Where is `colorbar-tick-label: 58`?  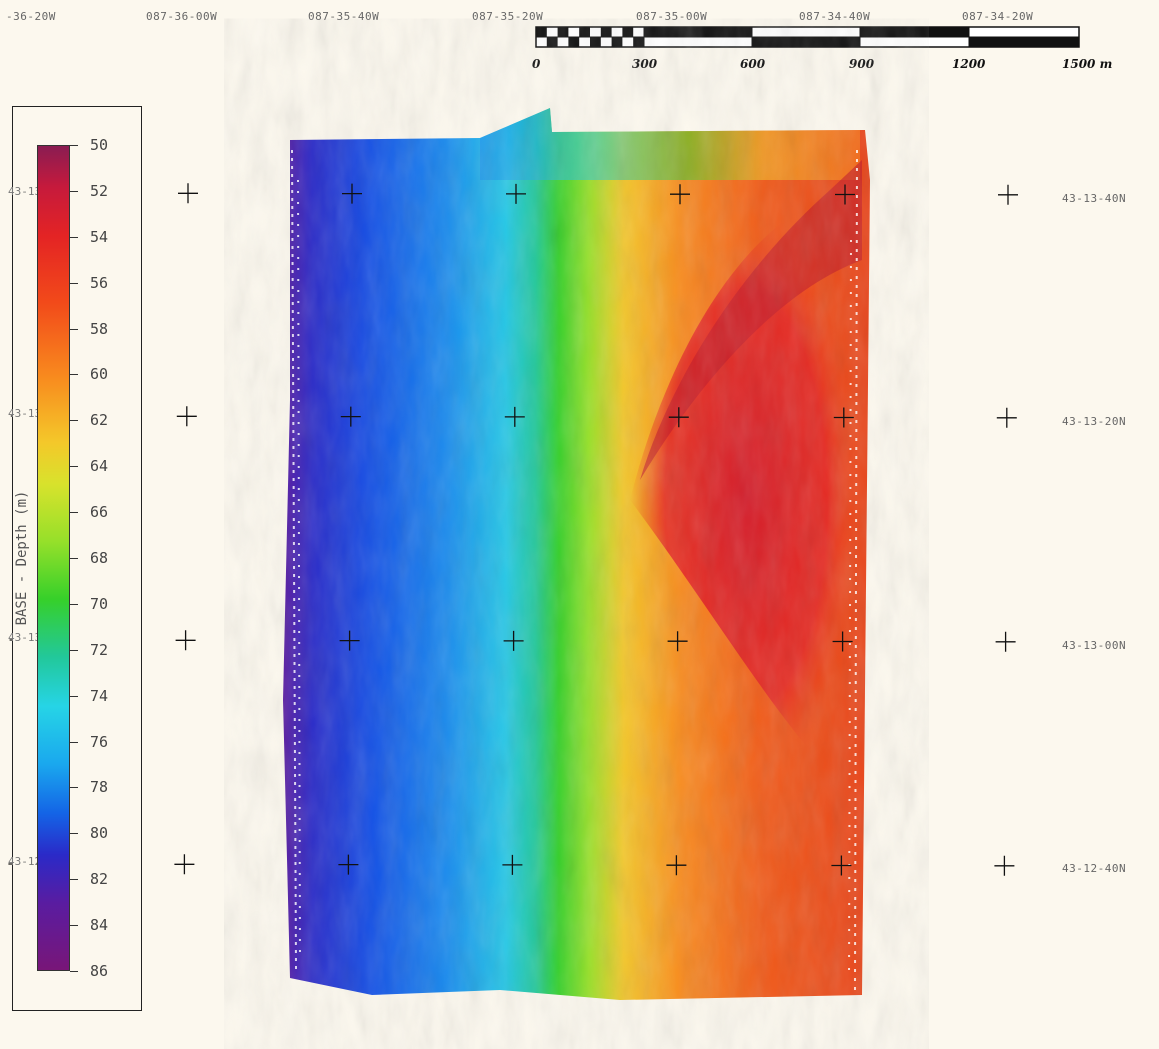
colorbar-tick-label: 58 is located at coordinates (99, 328).